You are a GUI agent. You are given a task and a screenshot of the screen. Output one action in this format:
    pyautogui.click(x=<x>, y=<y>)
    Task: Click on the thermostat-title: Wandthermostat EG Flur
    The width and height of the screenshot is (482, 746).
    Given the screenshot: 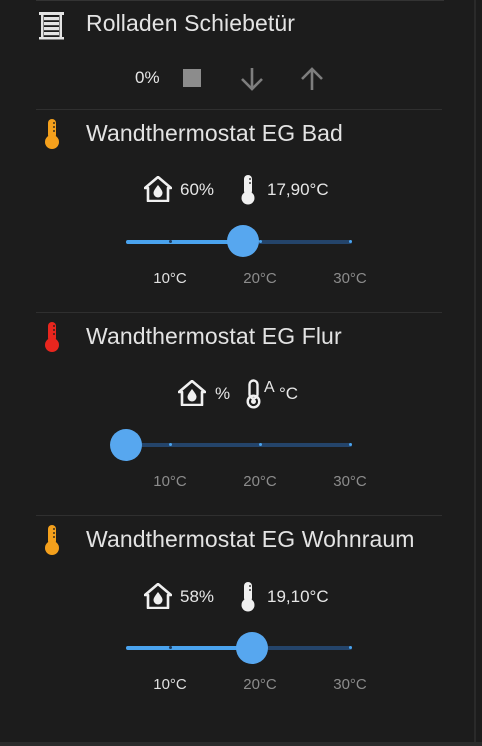 What is the action you would take?
    pyautogui.click(x=214, y=336)
    